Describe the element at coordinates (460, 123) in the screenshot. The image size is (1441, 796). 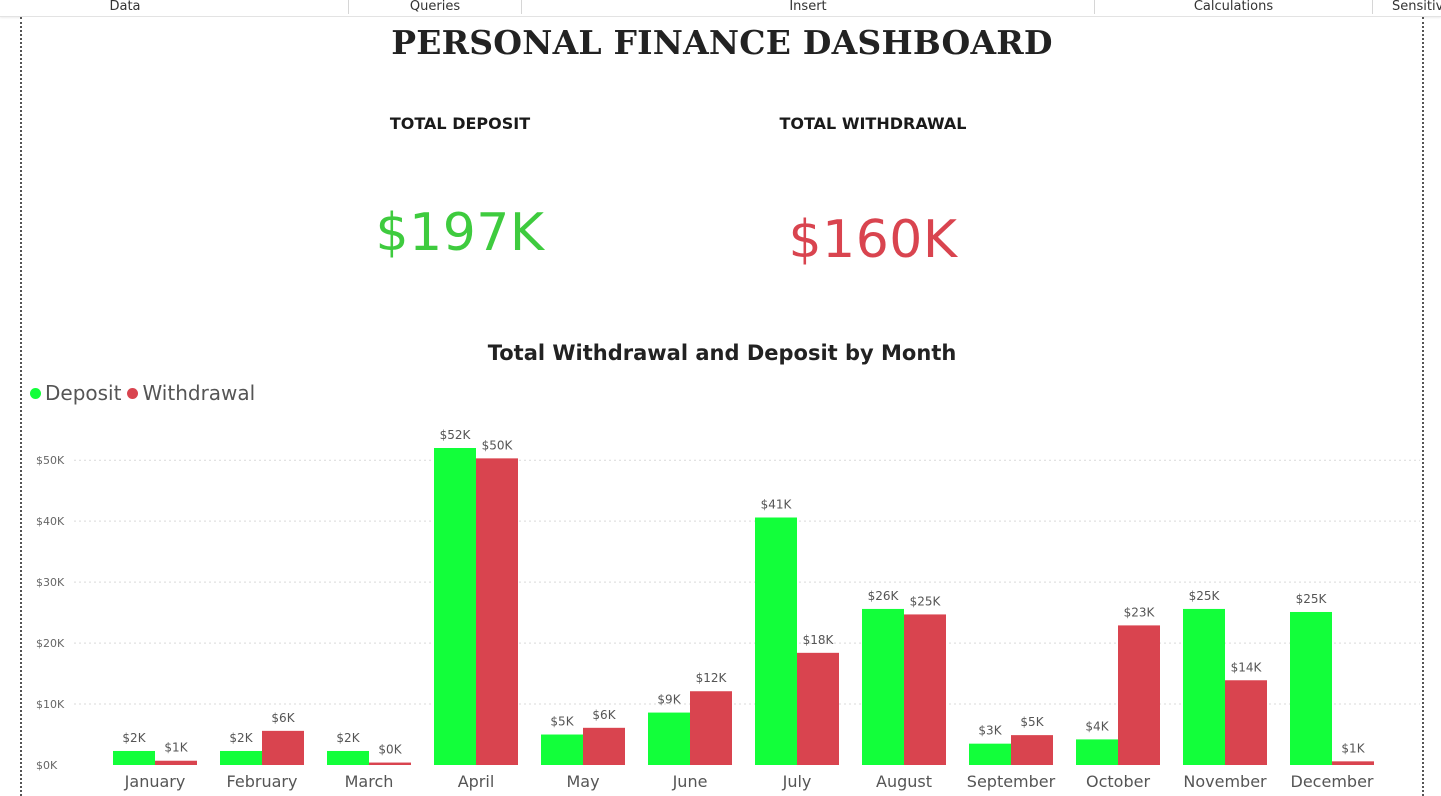
I see `total-deposit-label: TOTAL DEPOSIT` at that location.